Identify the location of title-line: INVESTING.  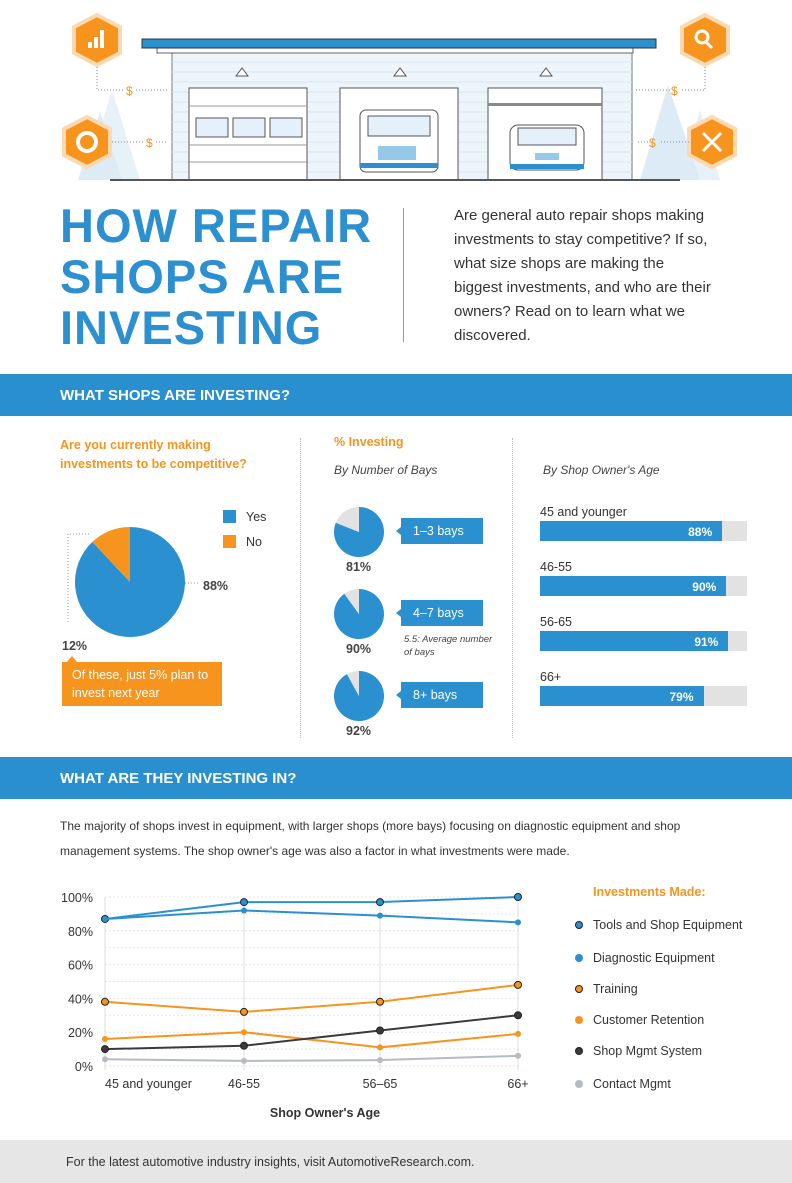
(191, 327).